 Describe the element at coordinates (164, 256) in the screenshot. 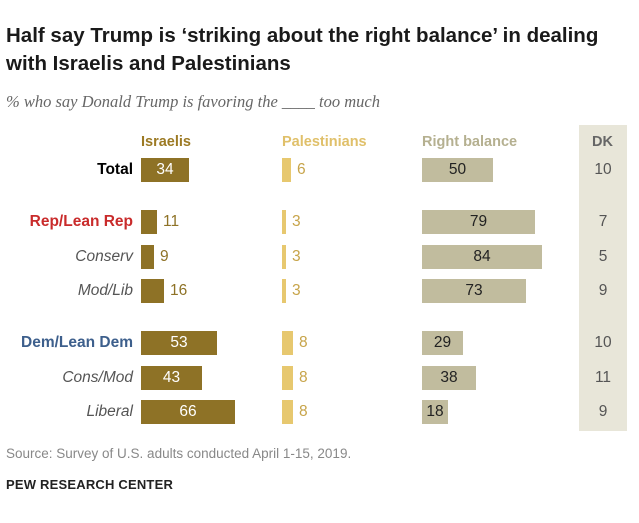

I see `value-israelis-conserv: 9` at that location.